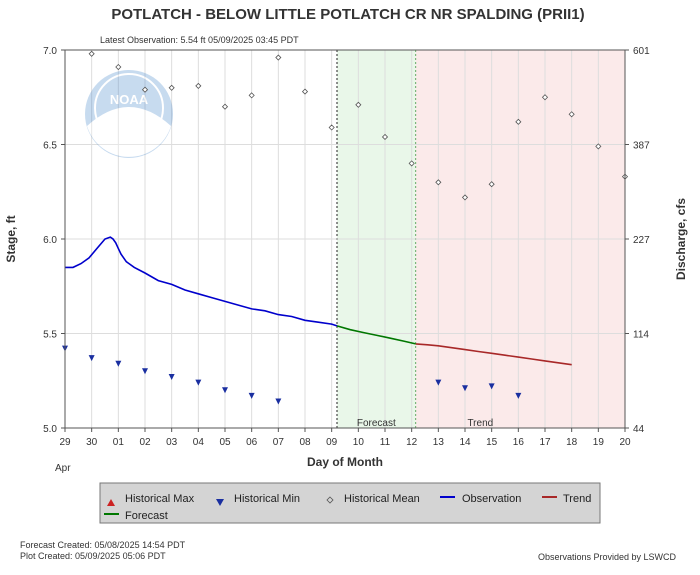 Image resolution: width=700 pixels, height=575 pixels. Describe the element at coordinates (359, 442) in the screenshot. I see `x-tick-label: 10` at that location.